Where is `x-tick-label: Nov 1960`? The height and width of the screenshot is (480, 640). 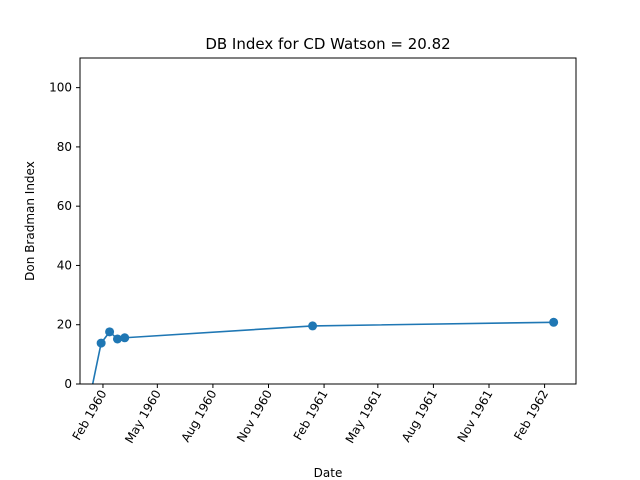
x-tick-label: Nov 1960 is located at coordinates (254, 416).